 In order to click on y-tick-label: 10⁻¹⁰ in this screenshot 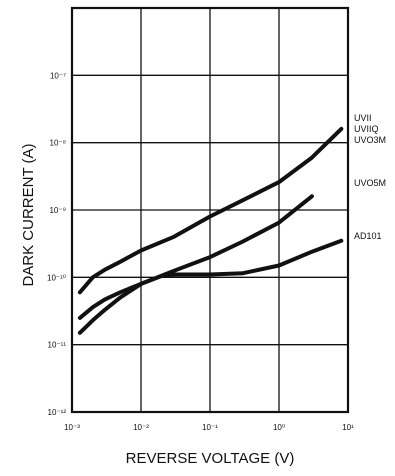, I will do `click(56, 277)`.